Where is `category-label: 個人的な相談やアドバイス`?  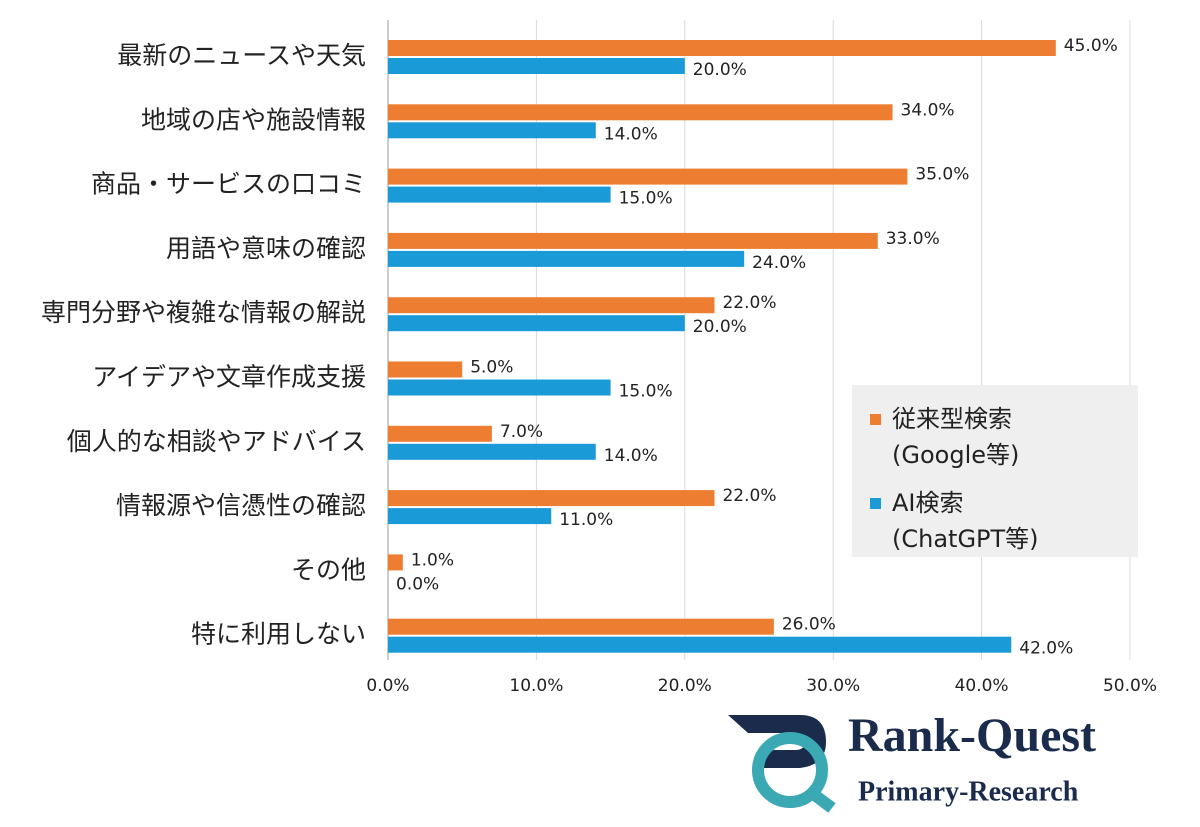 category-label: 個人的な相談やアドバイス is located at coordinates (216, 441).